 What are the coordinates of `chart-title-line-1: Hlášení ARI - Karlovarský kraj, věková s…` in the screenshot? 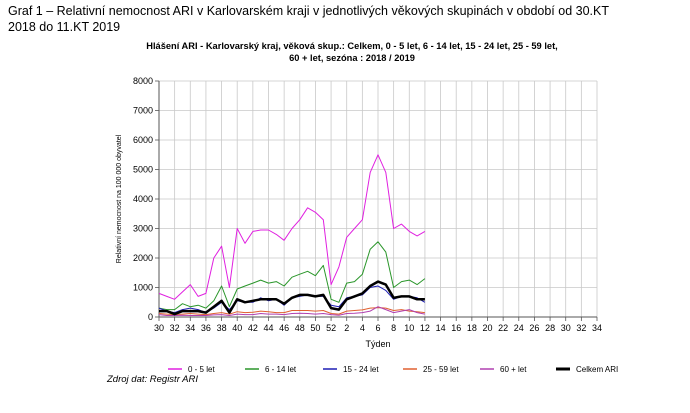 It's located at (352, 46).